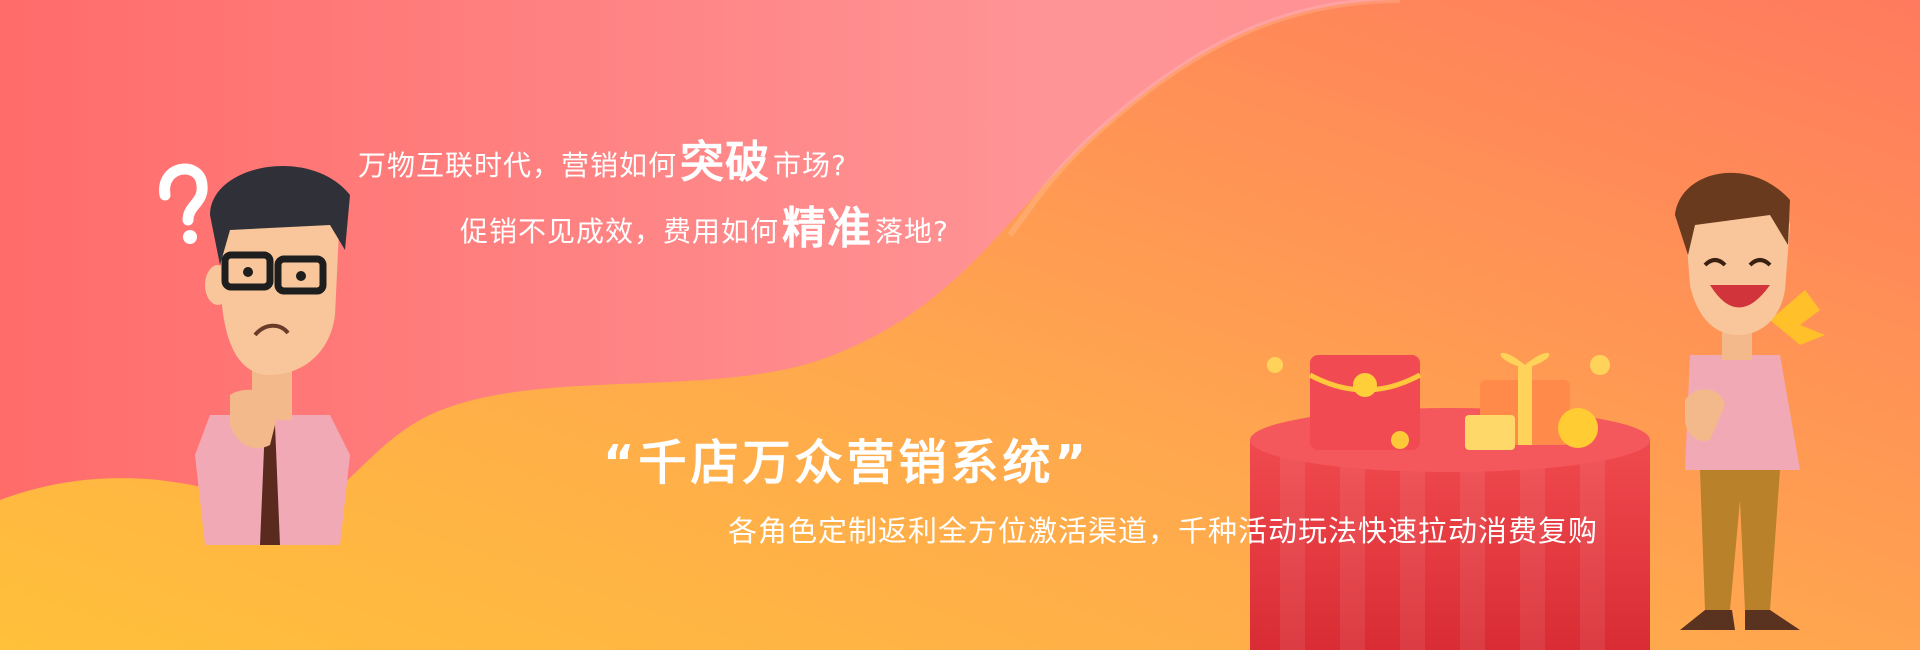 The image size is (1920, 650). I want to click on q1-post: 市场?, so click(810, 165).